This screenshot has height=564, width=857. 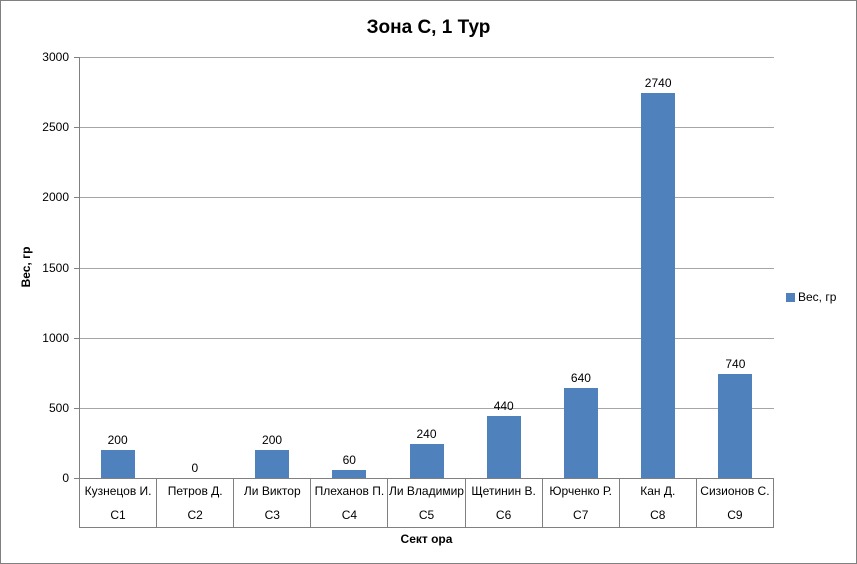 I want to click on category-cell: Ли Владимир C5, so click(x=427, y=503).